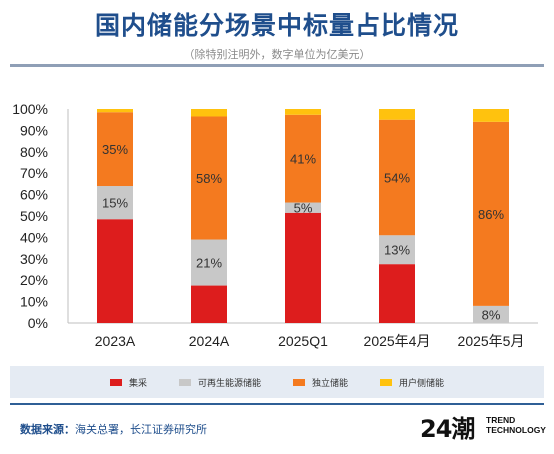 The image size is (554, 454). I want to click on legend-label: 可再生能源储能, so click(229, 383).